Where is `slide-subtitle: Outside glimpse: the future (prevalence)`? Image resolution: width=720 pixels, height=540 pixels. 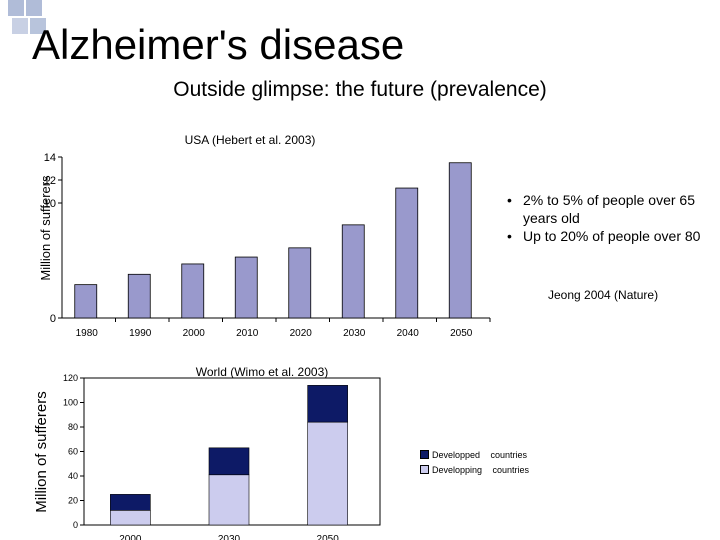 slide-subtitle: Outside glimpse: the future (prevalence) is located at coordinates (360, 89).